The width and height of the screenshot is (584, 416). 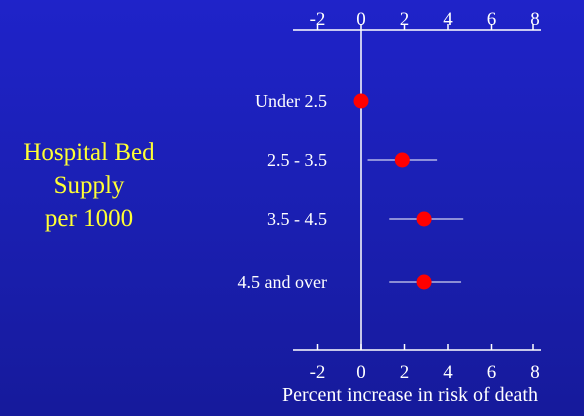 What do you see at coordinates (492, 19) in the screenshot?
I see `top-tick-label-4: 6` at bounding box center [492, 19].